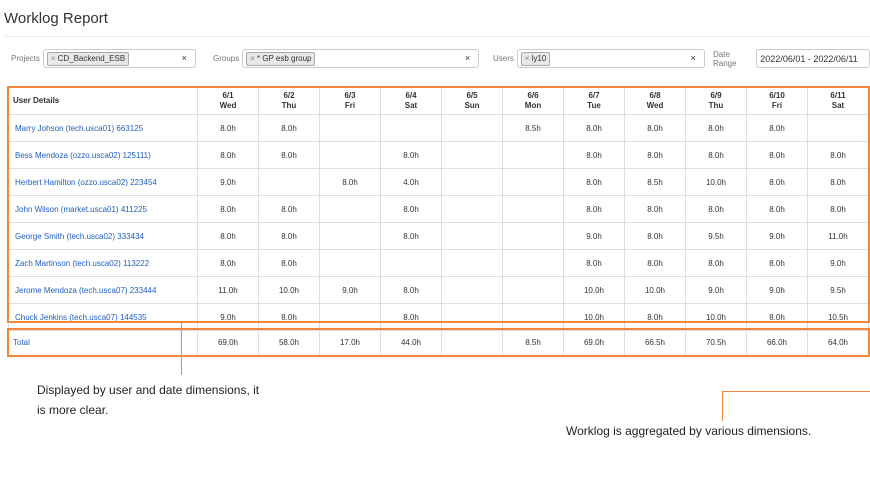  I want to click on users-select: × ly10 ×, so click(610, 58).